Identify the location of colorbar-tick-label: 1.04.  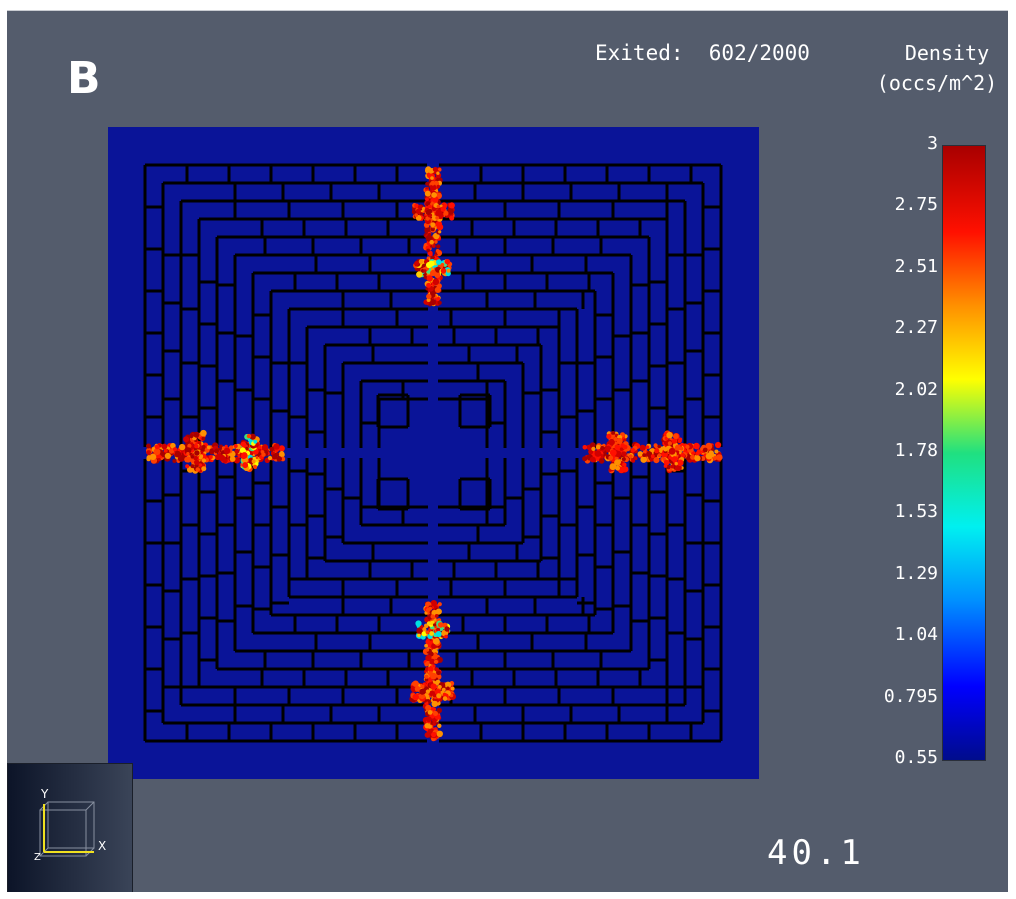
(916, 635).